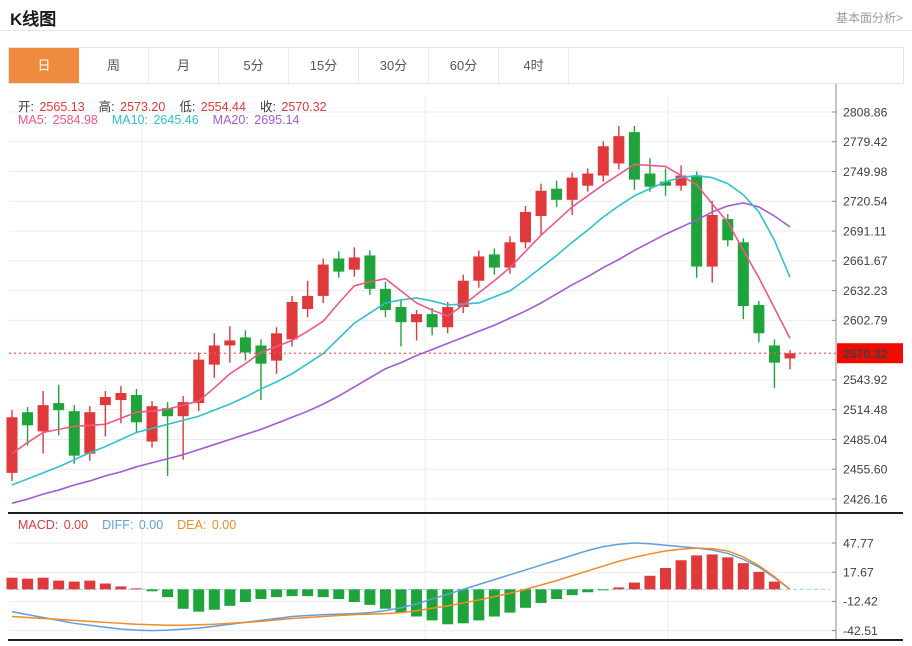 The height and width of the screenshot is (646, 912). I want to click on macd-axis-label: -12.42, so click(860, 602).